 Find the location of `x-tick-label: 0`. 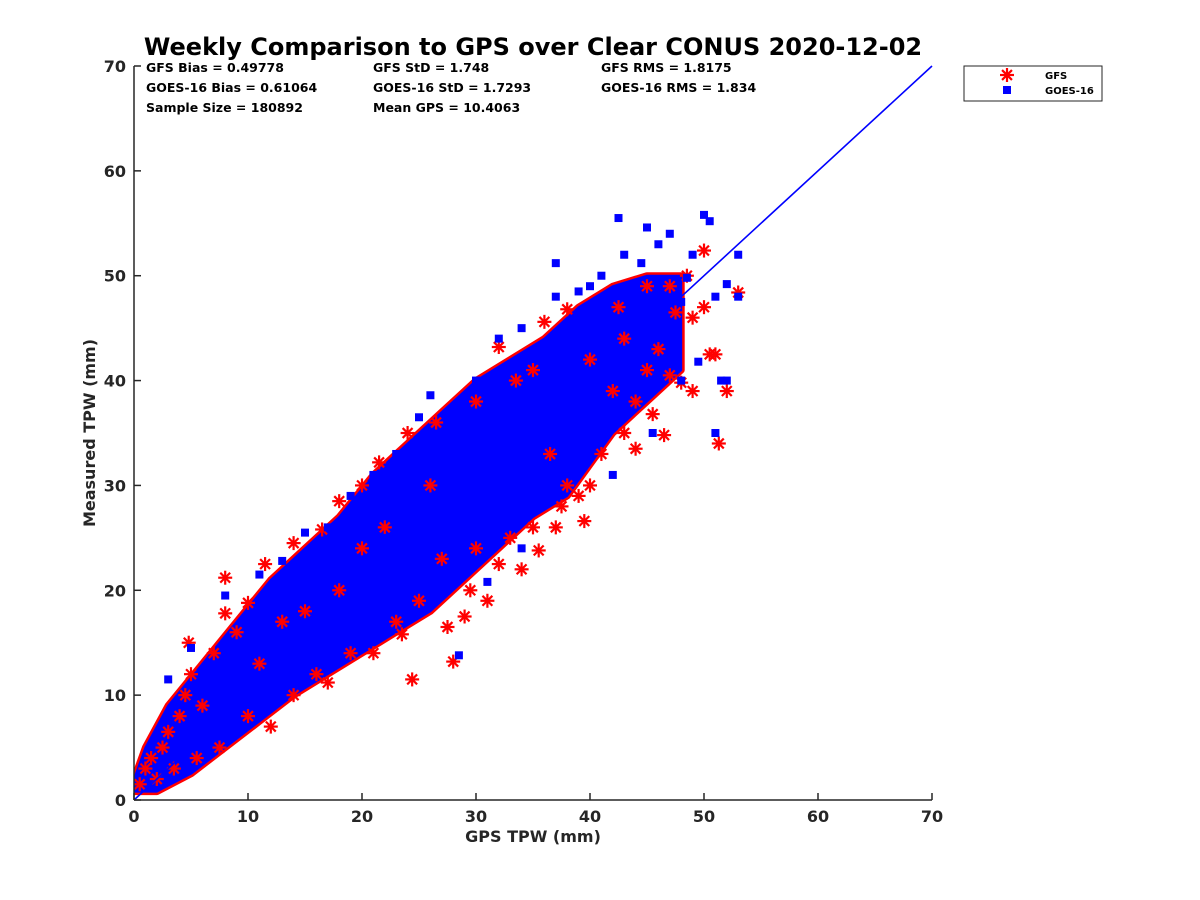

x-tick-label: 0 is located at coordinates (133, 816).